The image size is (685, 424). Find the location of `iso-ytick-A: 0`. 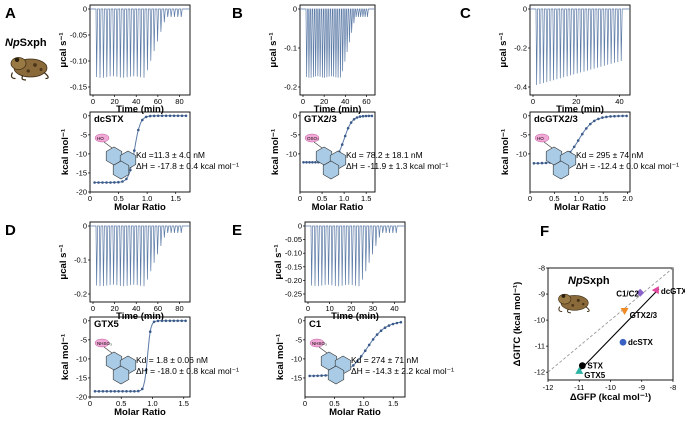

iso-ytick-A: 0 is located at coordinates (85, 115).